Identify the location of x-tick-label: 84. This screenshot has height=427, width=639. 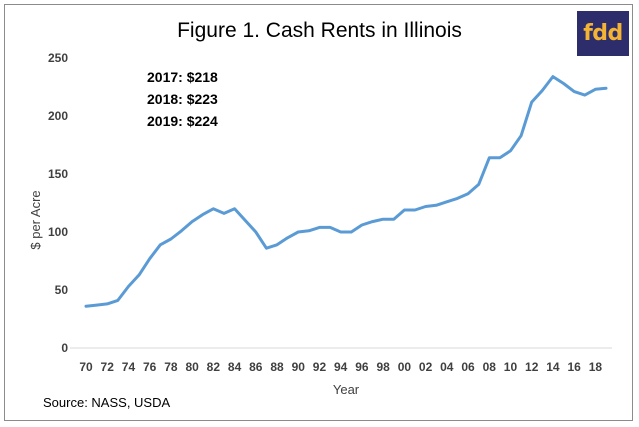
(235, 367).